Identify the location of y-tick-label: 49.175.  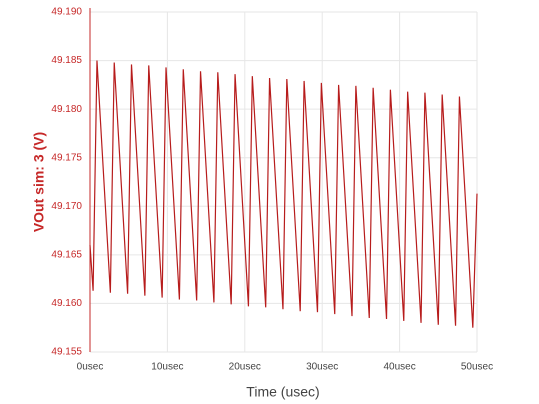
(66, 157).